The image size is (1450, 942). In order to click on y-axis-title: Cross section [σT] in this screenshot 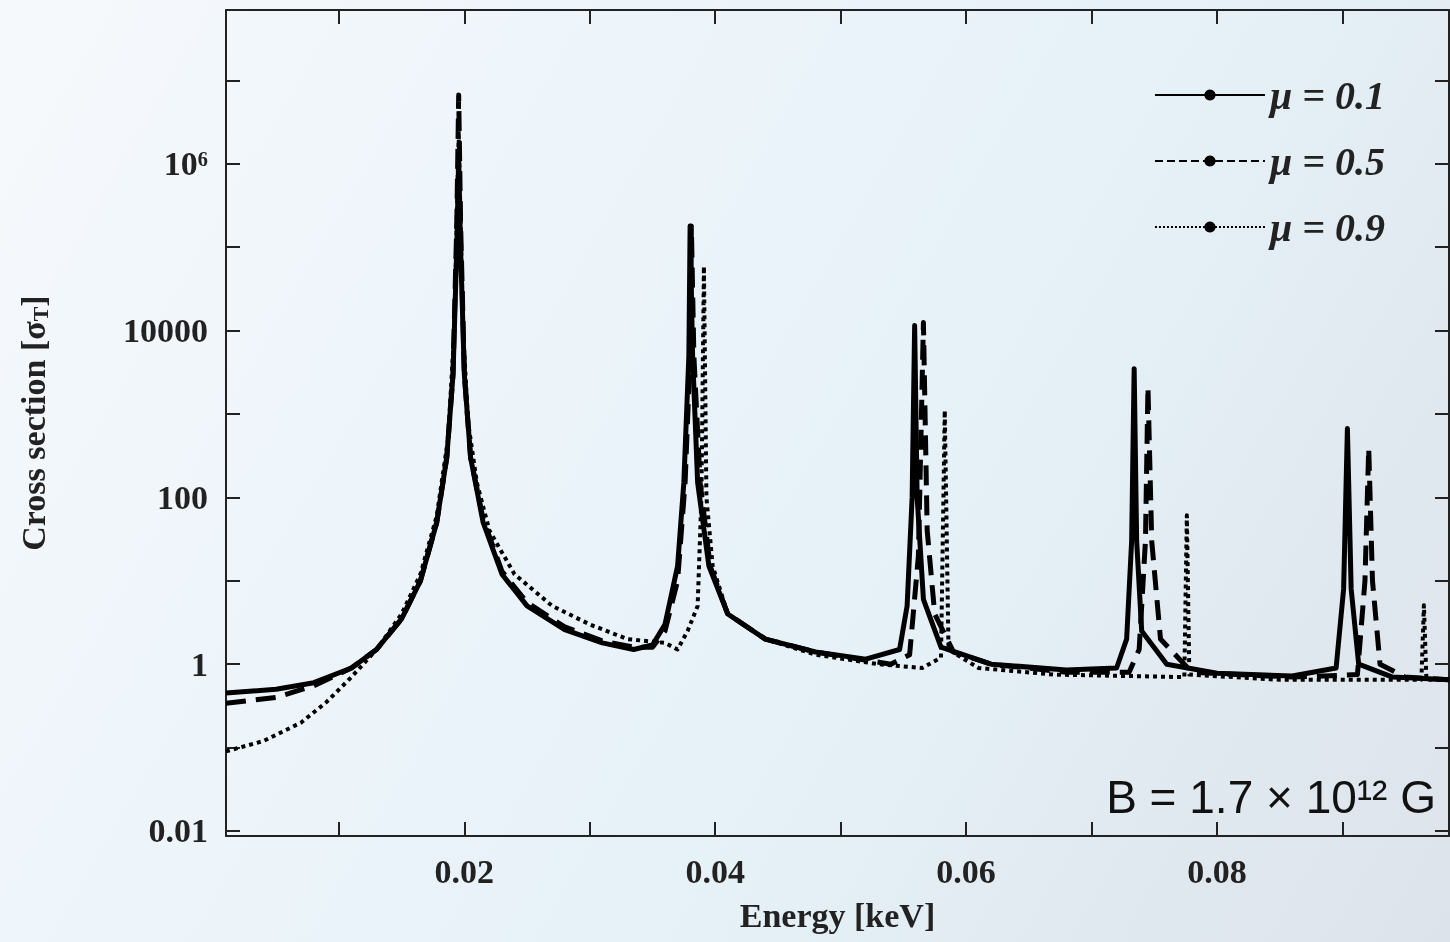, I will do `click(33, 423)`.